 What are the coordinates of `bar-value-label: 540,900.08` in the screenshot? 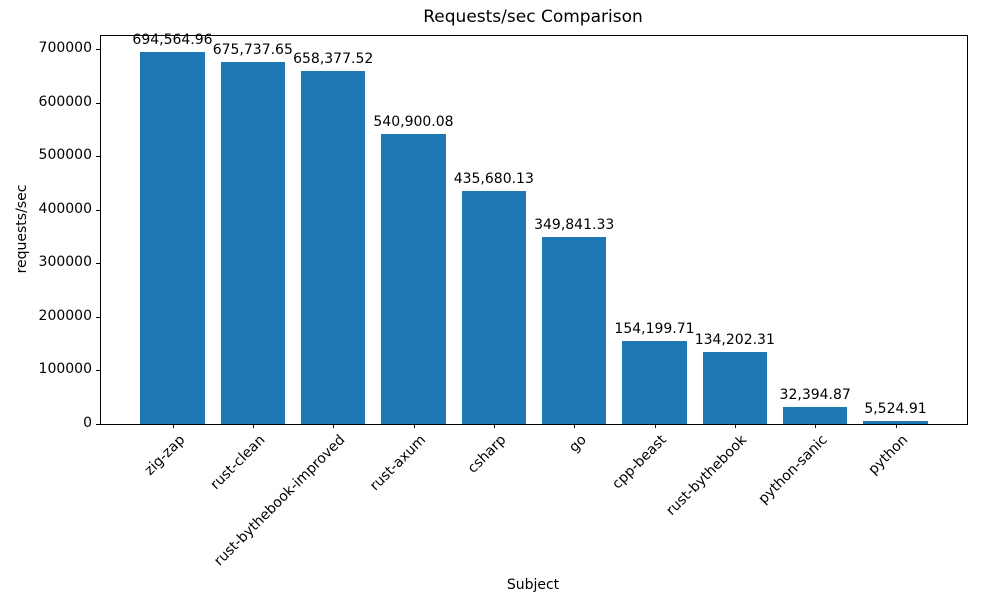 It's located at (413, 122).